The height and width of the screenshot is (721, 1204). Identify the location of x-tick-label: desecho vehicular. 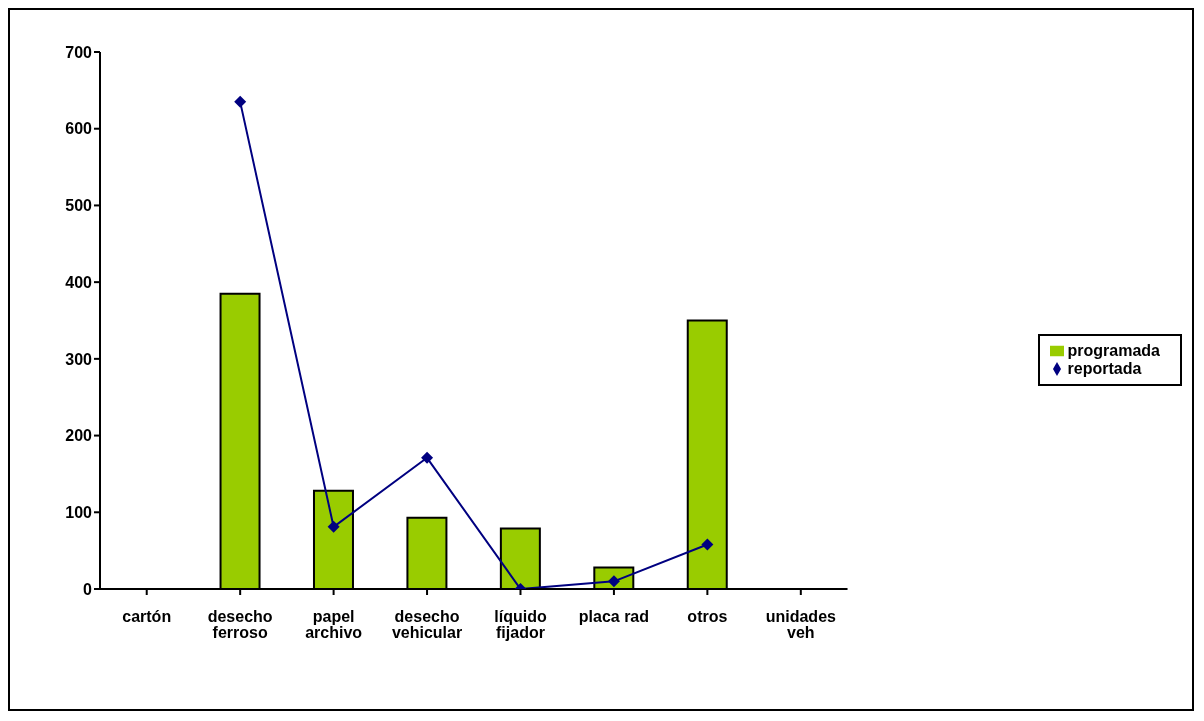
(427, 625).